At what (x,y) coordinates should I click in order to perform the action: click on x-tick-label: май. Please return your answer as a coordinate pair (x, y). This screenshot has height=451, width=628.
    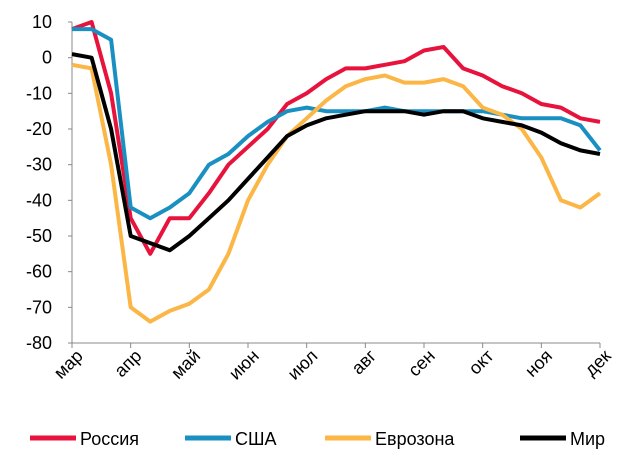
    Looking at the image, I should click on (185, 364).